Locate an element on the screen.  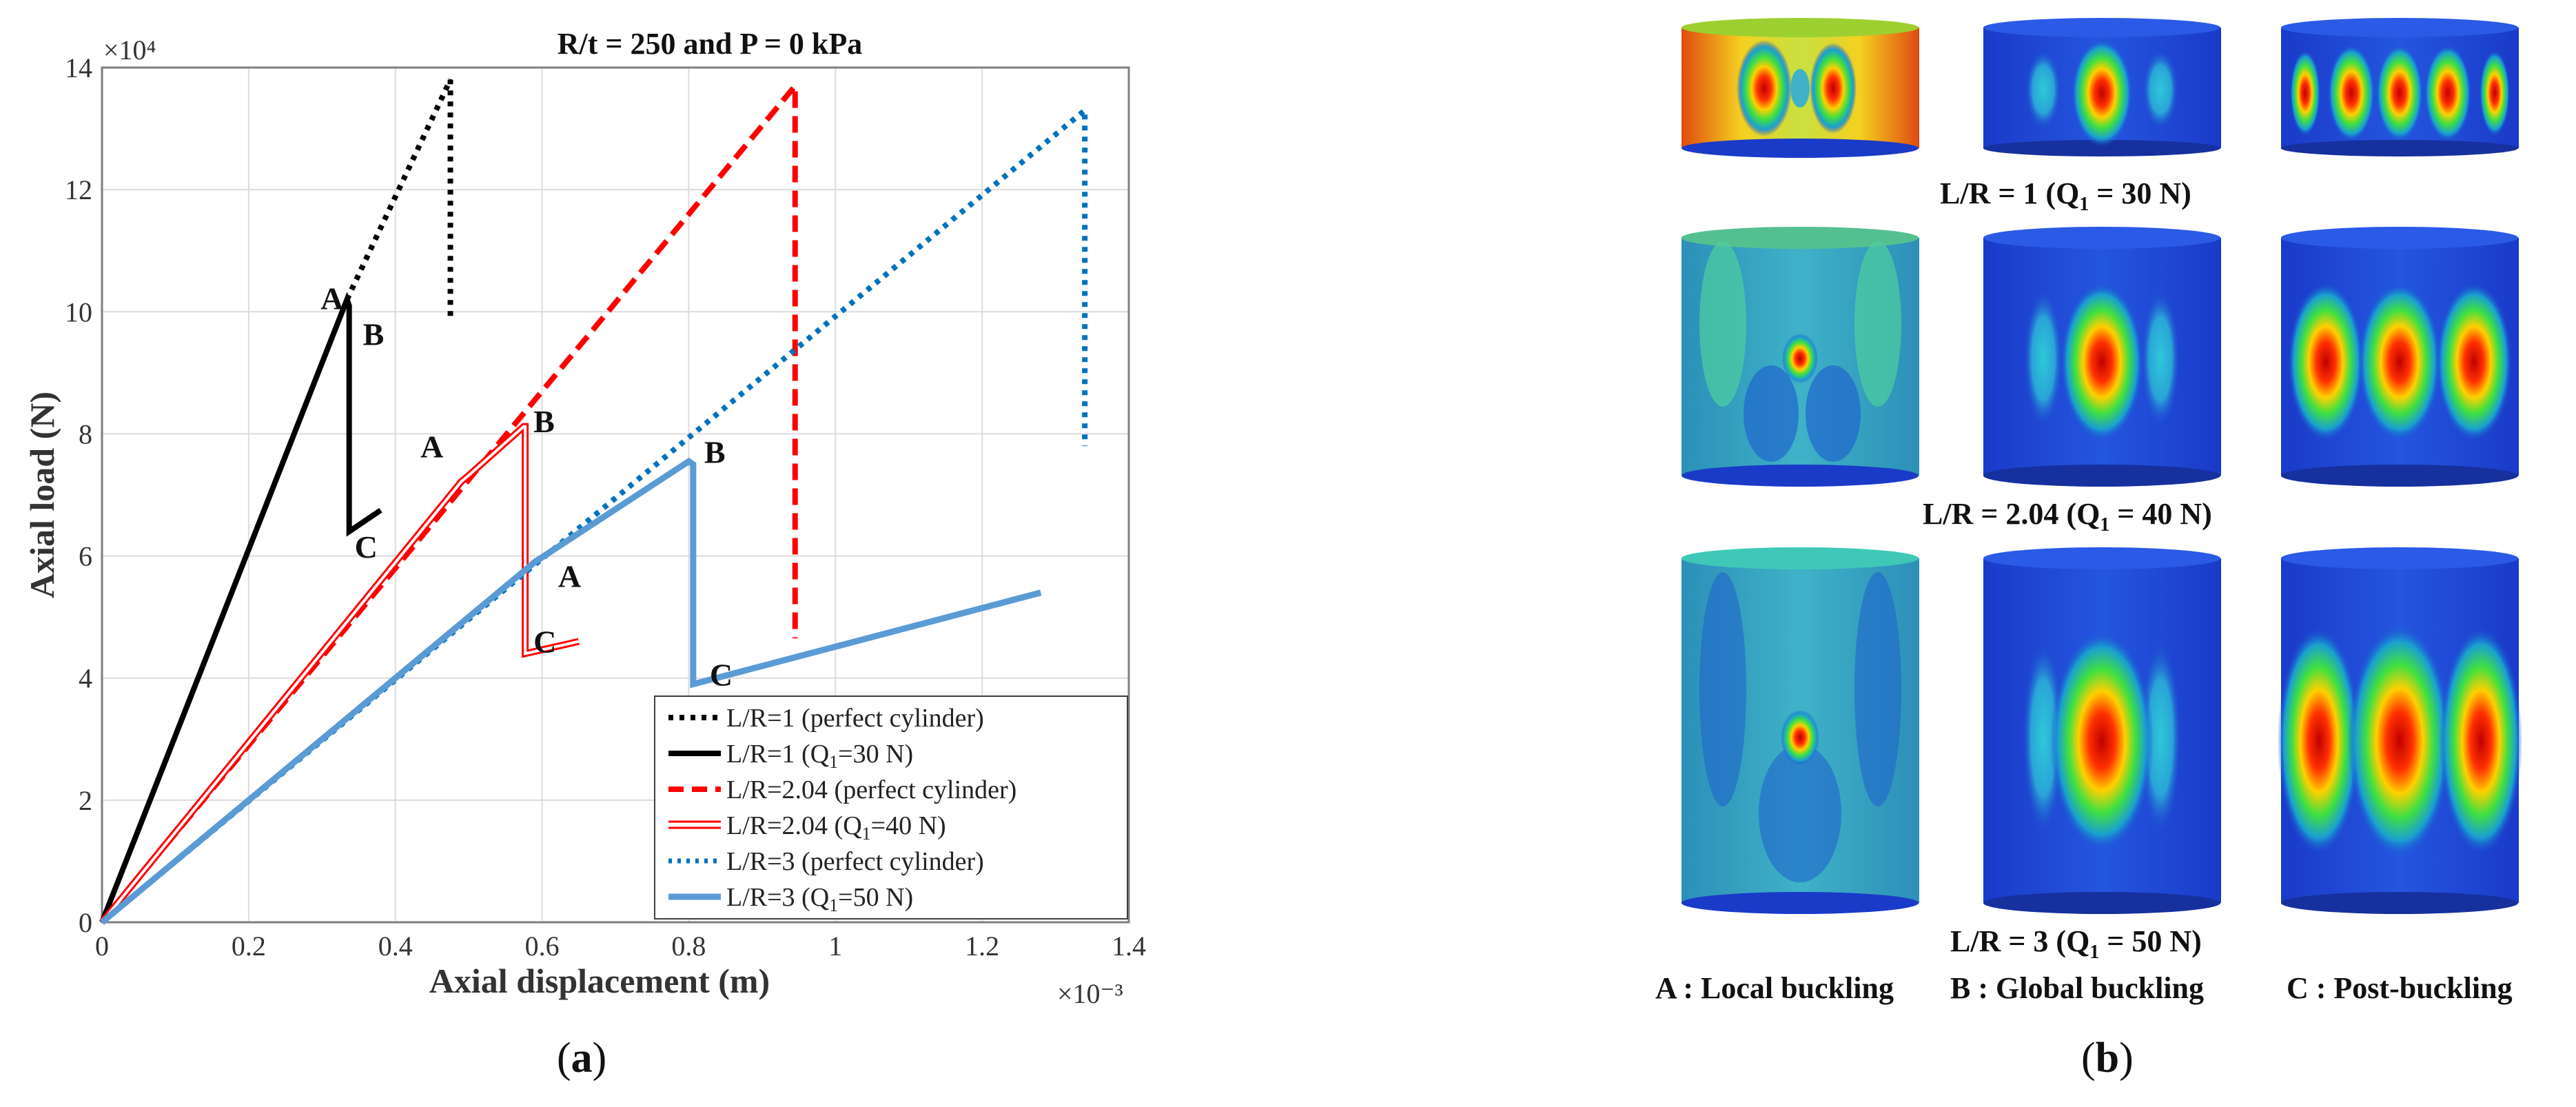
cylinder-lr1-global is located at coordinates (2102, 87).